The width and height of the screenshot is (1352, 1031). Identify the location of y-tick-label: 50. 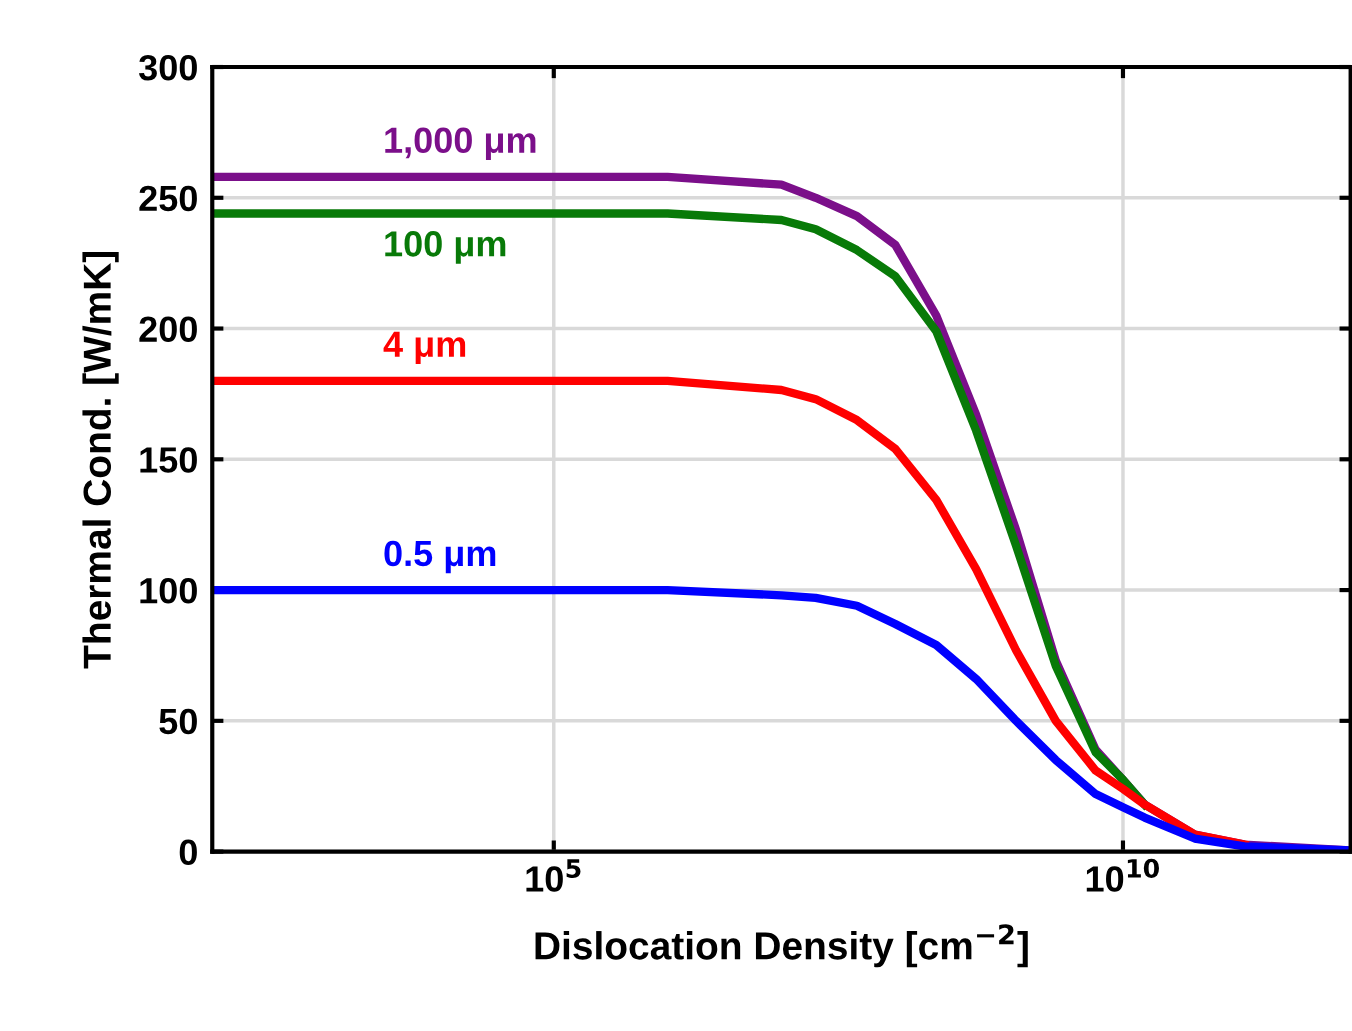
(178, 721).